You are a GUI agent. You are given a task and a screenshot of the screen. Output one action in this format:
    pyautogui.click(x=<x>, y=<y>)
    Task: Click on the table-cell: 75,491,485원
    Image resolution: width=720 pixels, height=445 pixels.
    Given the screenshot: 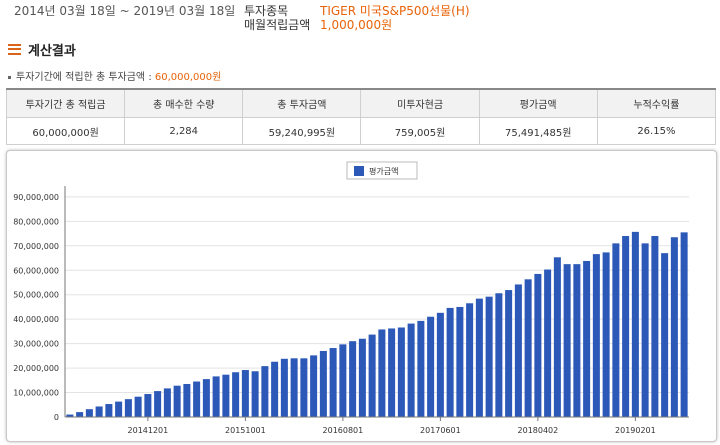 What is the action you would take?
    pyautogui.click(x=538, y=131)
    